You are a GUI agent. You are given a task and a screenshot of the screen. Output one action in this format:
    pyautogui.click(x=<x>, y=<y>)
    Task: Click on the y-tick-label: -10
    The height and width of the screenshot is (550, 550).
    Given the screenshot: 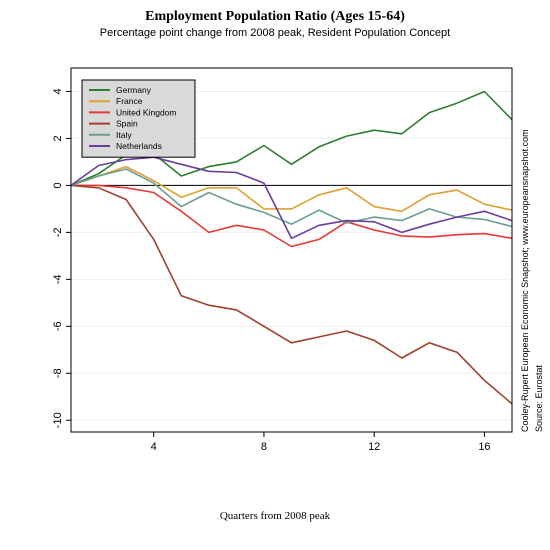 What is the action you would take?
    pyautogui.click(x=58, y=420)
    